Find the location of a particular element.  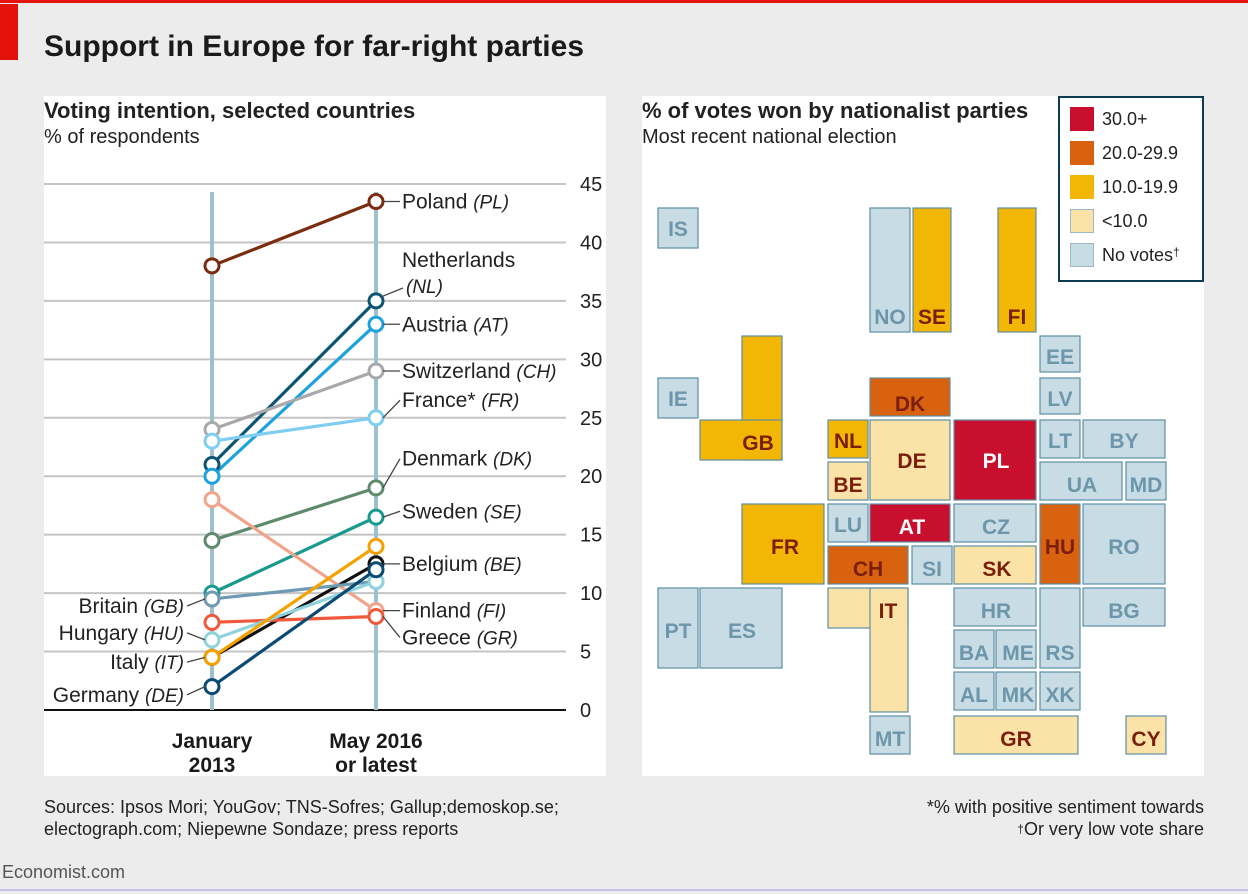

country-tile-fr: FR is located at coordinates (783, 544).